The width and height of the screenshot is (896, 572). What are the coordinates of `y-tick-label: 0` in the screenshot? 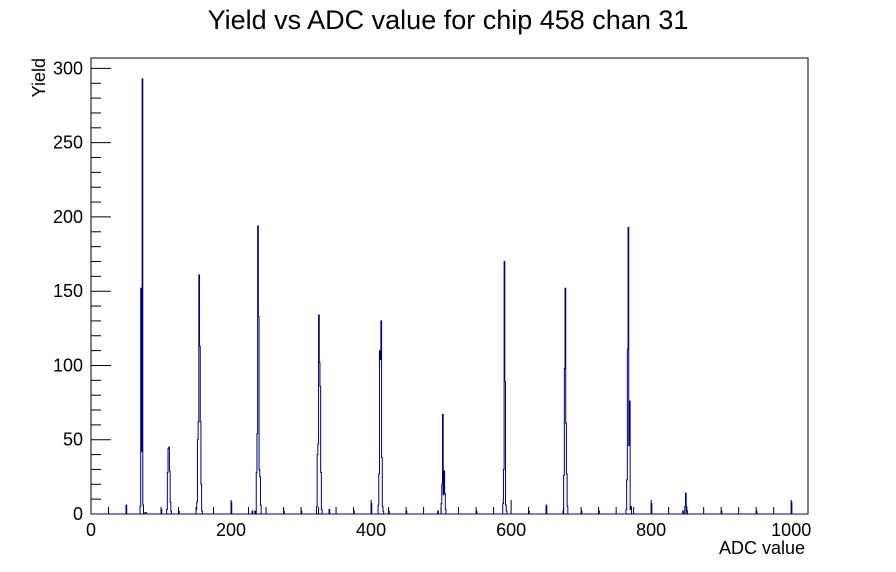 It's located at (78, 514).